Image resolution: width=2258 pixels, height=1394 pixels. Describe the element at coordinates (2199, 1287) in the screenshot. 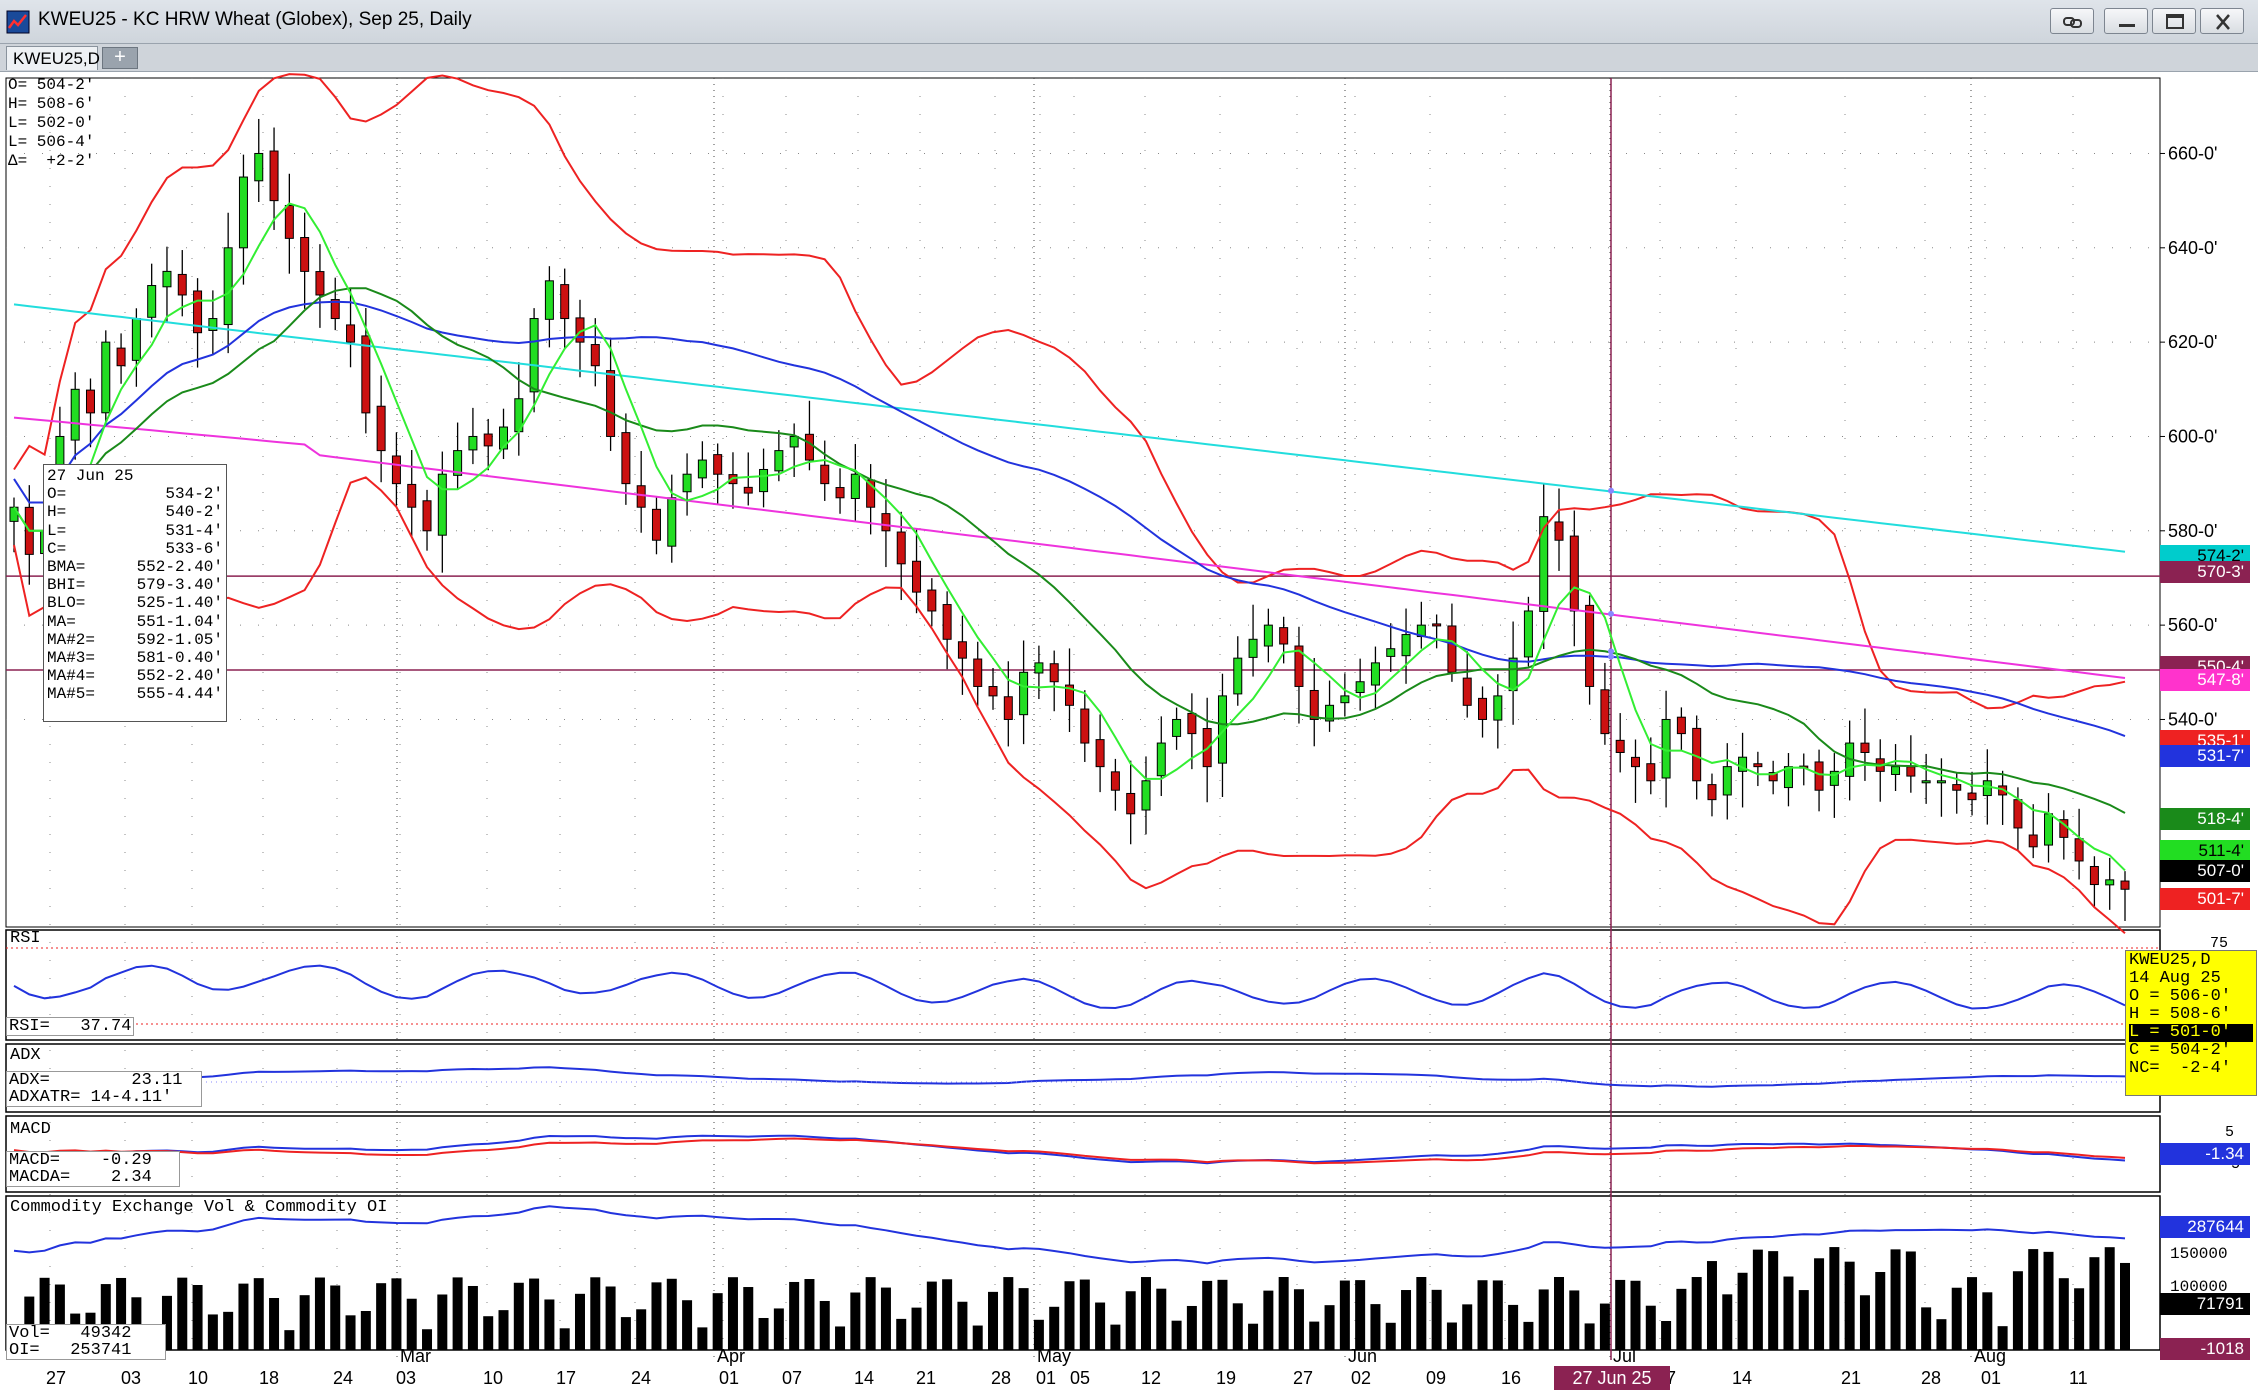

I see `vol-axis-100000: 100000` at that location.